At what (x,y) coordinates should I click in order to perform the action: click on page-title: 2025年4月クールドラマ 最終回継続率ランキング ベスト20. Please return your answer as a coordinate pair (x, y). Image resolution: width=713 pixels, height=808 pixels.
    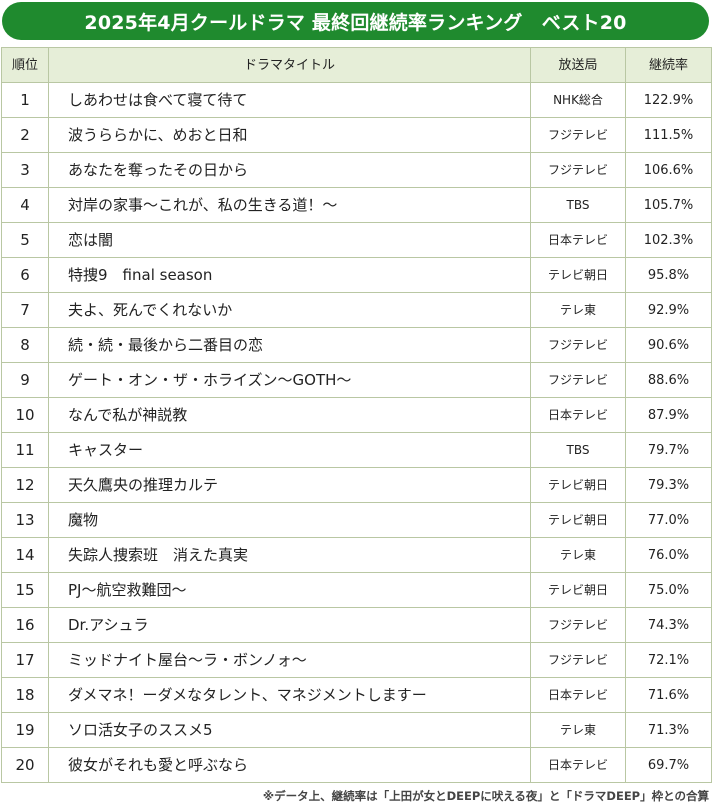
    Looking at the image, I should click on (355, 22).